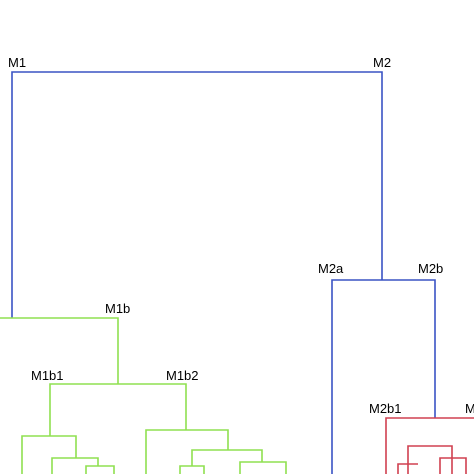 The height and width of the screenshot is (474, 474). I want to click on node-label: M2b, so click(430, 268).